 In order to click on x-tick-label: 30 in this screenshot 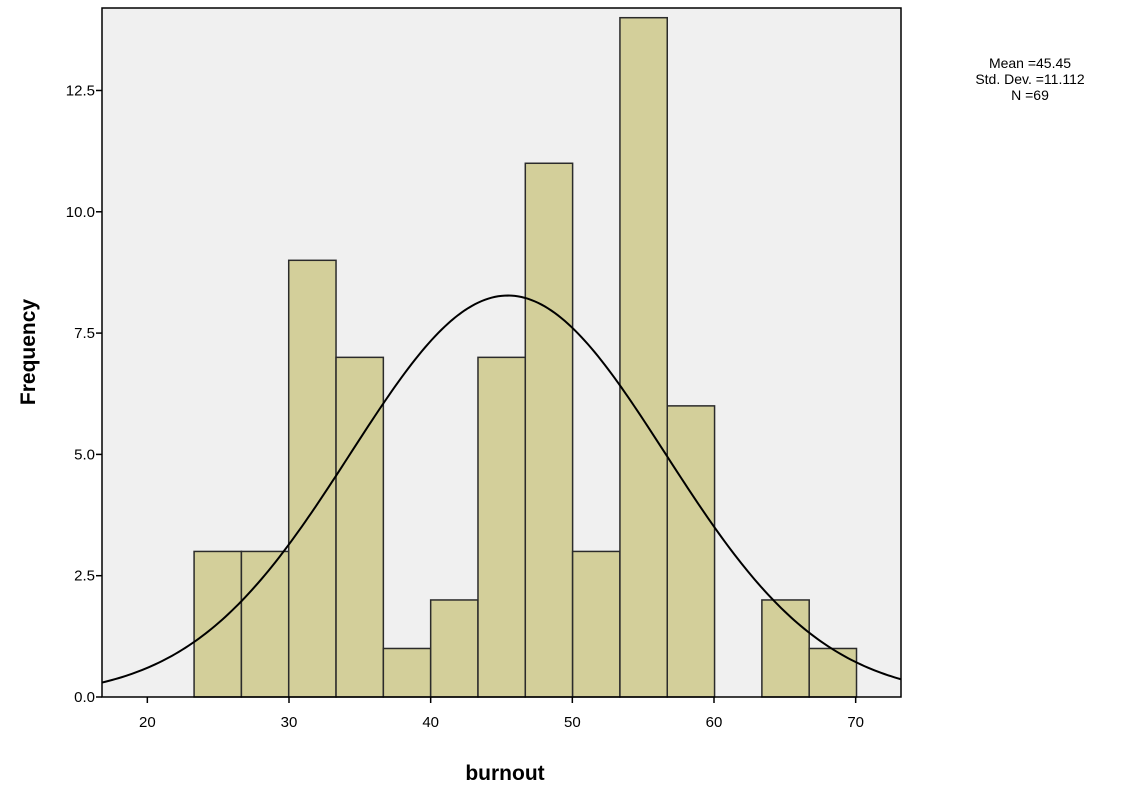, I will do `click(289, 722)`.